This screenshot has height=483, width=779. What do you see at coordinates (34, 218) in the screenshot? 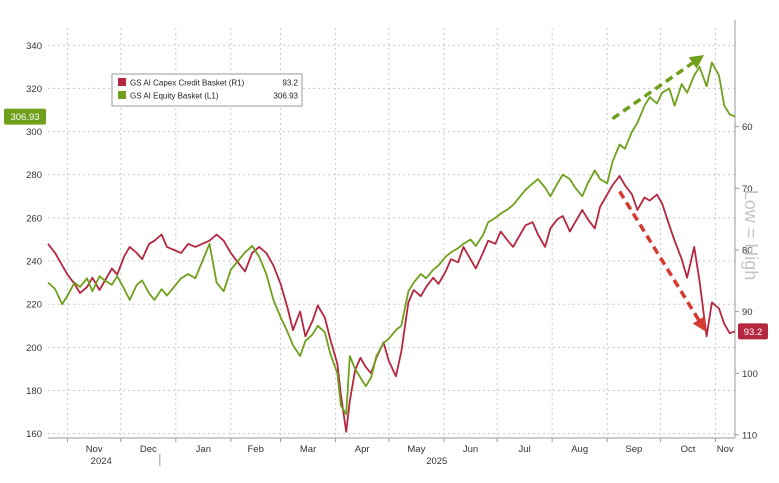
I see `y-left-tick-label: 260` at bounding box center [34, 218].